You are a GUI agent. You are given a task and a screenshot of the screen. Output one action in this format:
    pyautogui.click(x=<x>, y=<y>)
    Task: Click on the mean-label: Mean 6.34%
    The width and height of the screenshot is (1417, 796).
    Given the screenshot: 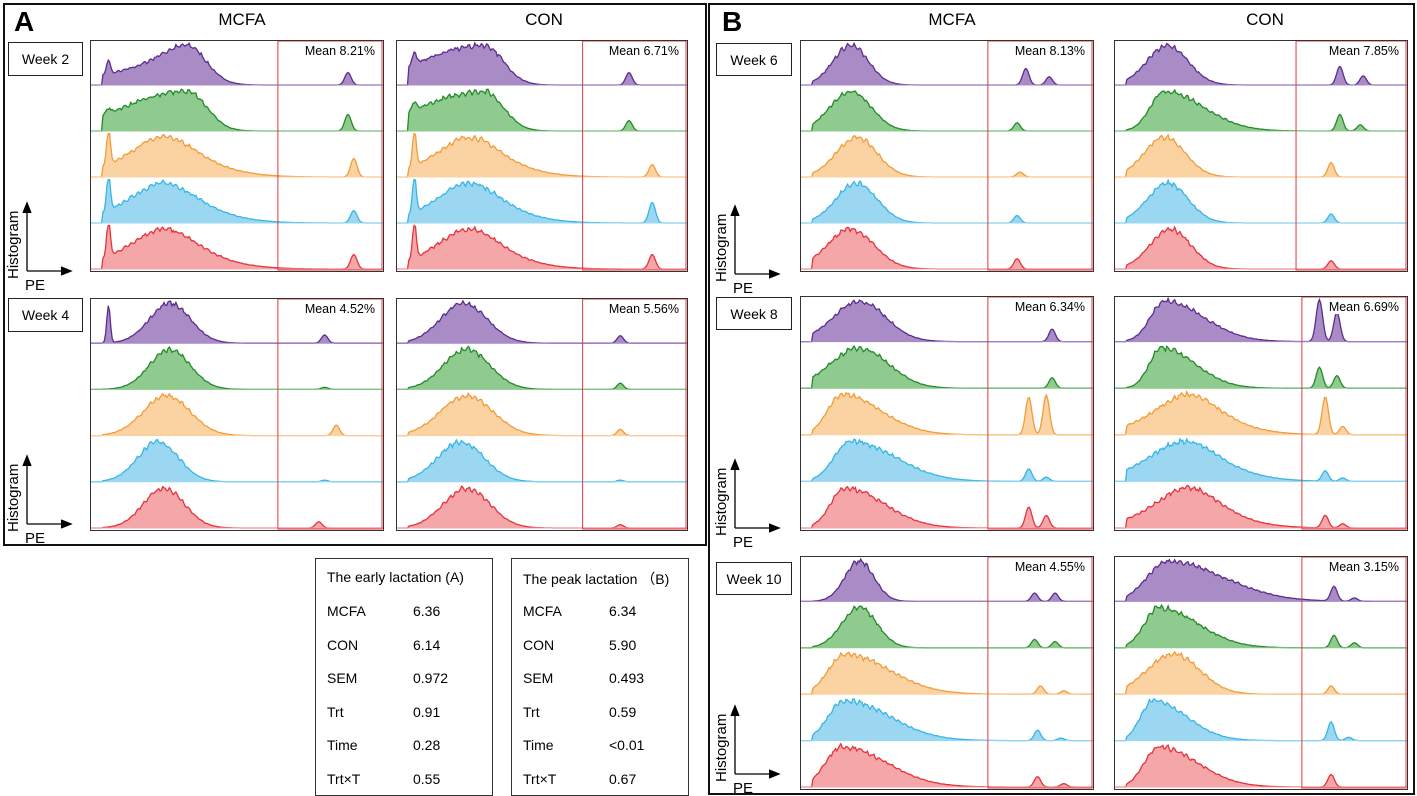 What is the action you would take?
    pyautogui.click(x=1049, y=307)
    